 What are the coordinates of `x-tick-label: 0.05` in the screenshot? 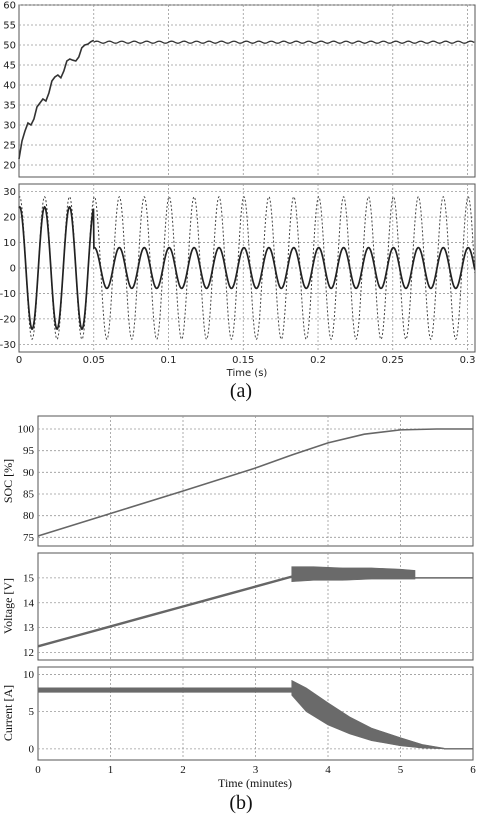 It's located at (94, 360).